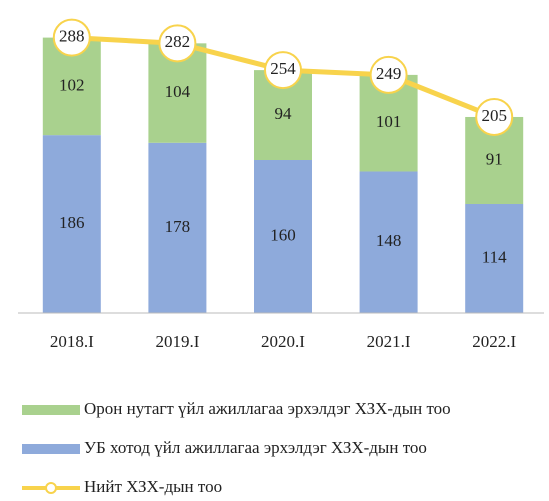 The width and height of the screenshot is (549, 501). I want to click on data-label: 249, so click(389, 73).